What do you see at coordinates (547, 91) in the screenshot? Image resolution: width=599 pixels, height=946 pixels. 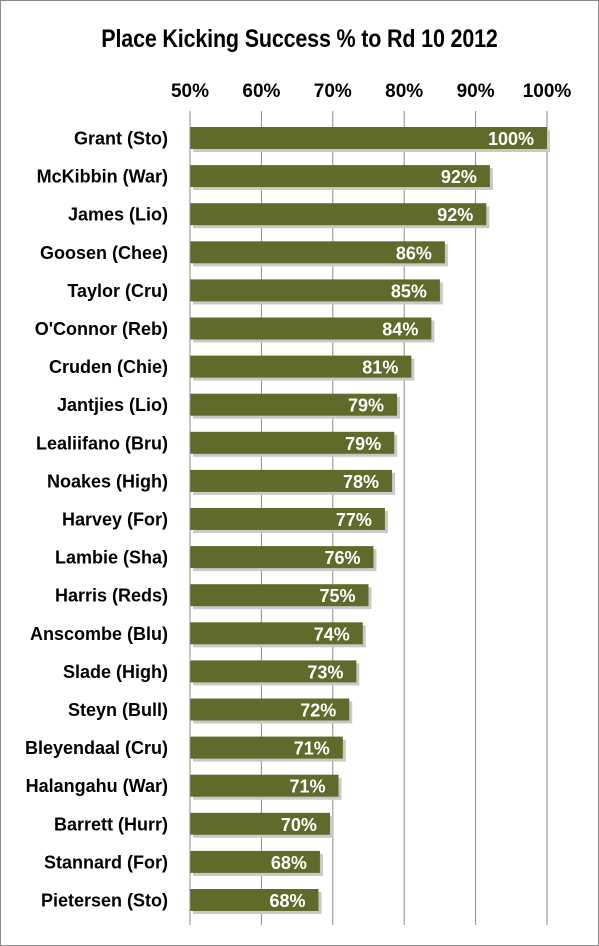 I see `x-tick-label: 100%` at bounding box center [547, 91].